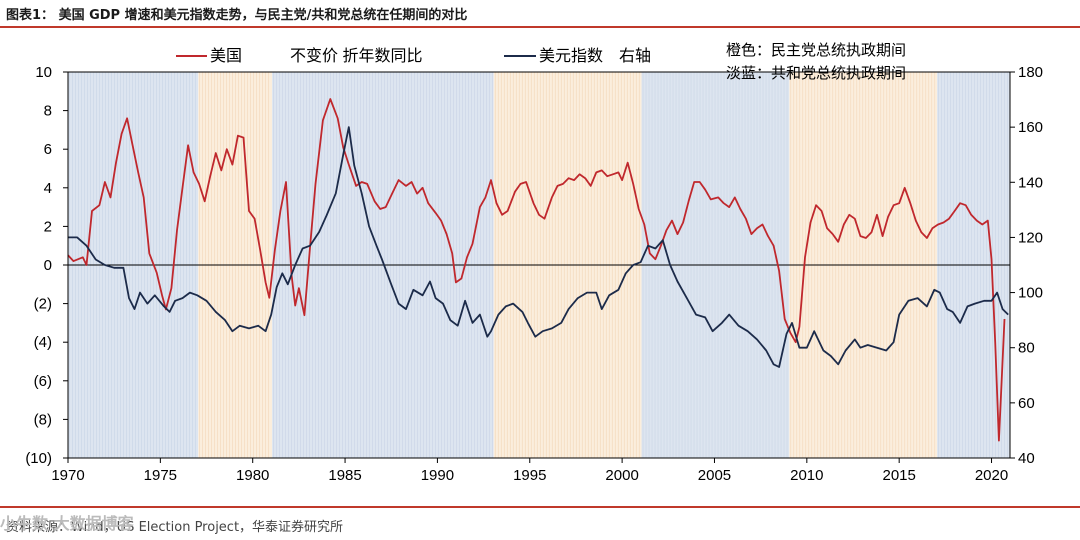 This screenshot has height=540, width=1080. Describe the element at coordinates (43, 72) in the screenshot. I see `y-left-tick-label: 10` at that location.